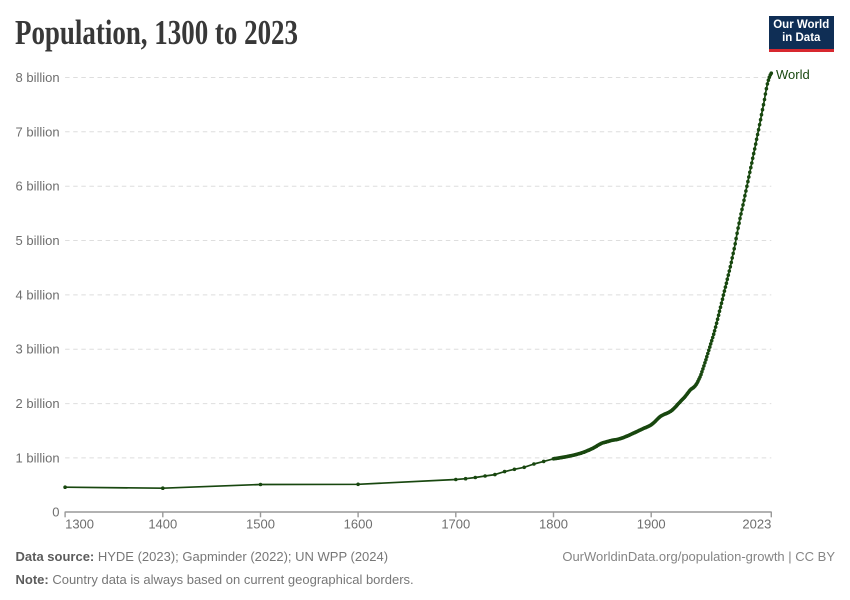 This screenshot has height=600, width=850. Describe the element at coordinates (38, 294) in the screenshot. I see `svg-text: 4 billion` at that location.